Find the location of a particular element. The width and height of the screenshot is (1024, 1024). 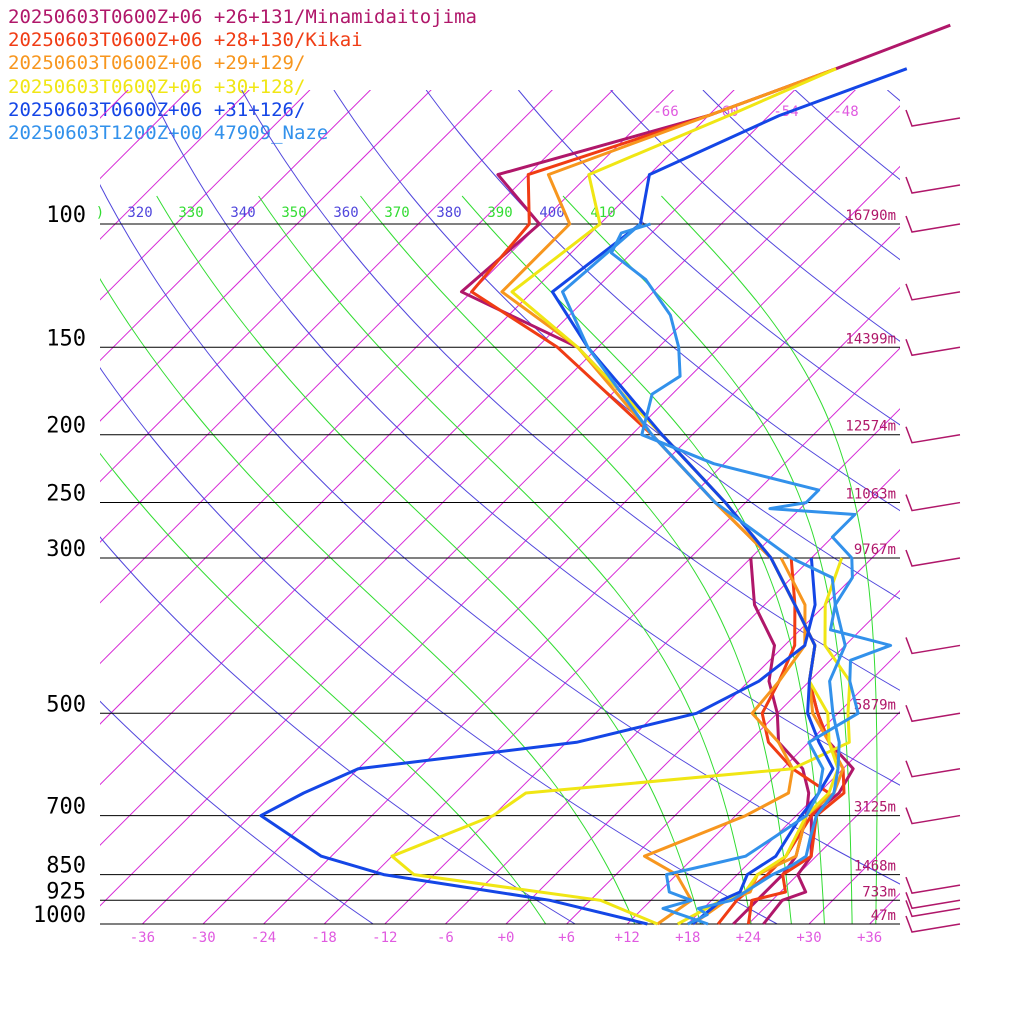

adiabat-label: 390 is located at coordinates (499, 213).